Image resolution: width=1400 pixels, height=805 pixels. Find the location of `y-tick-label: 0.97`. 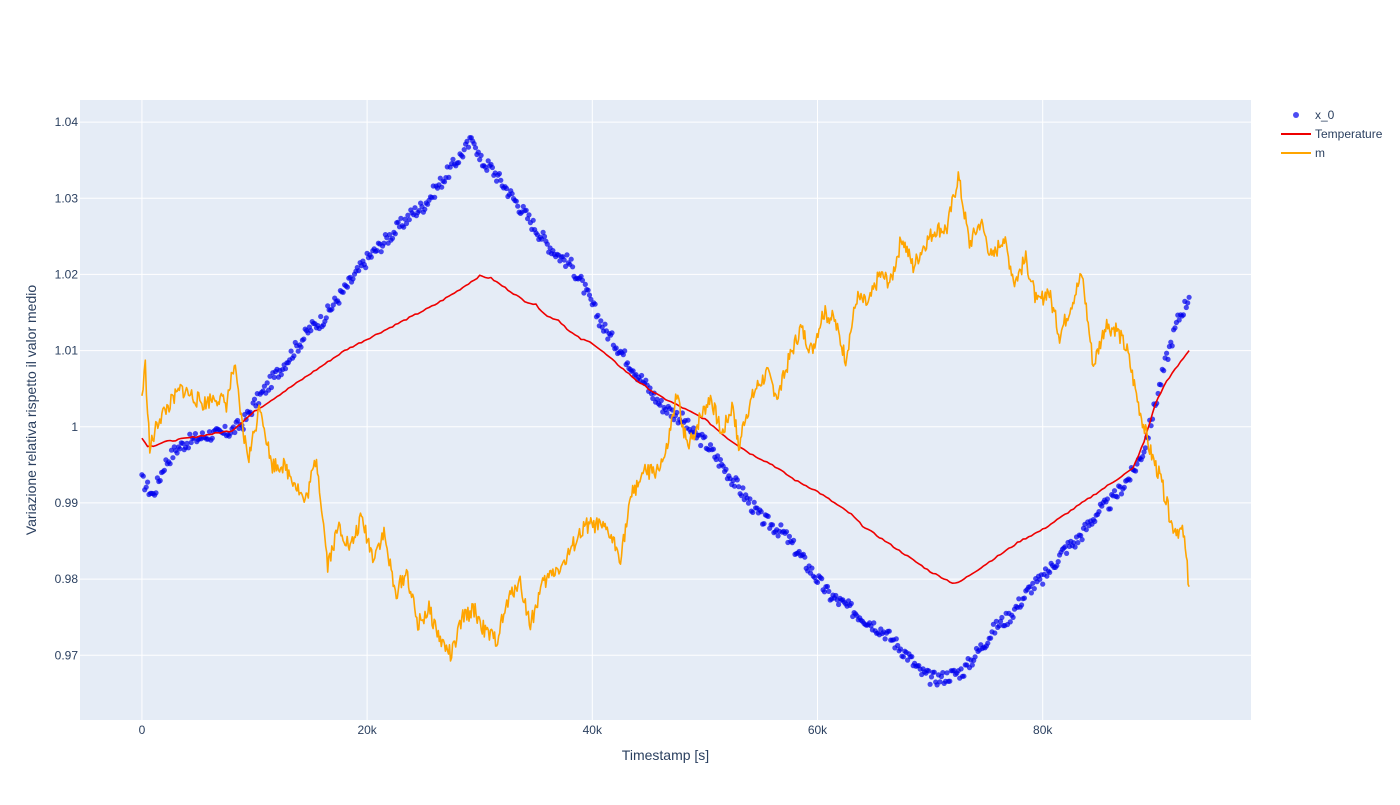

y-tick-label: 0.97 is located at coordinates (67, 655).